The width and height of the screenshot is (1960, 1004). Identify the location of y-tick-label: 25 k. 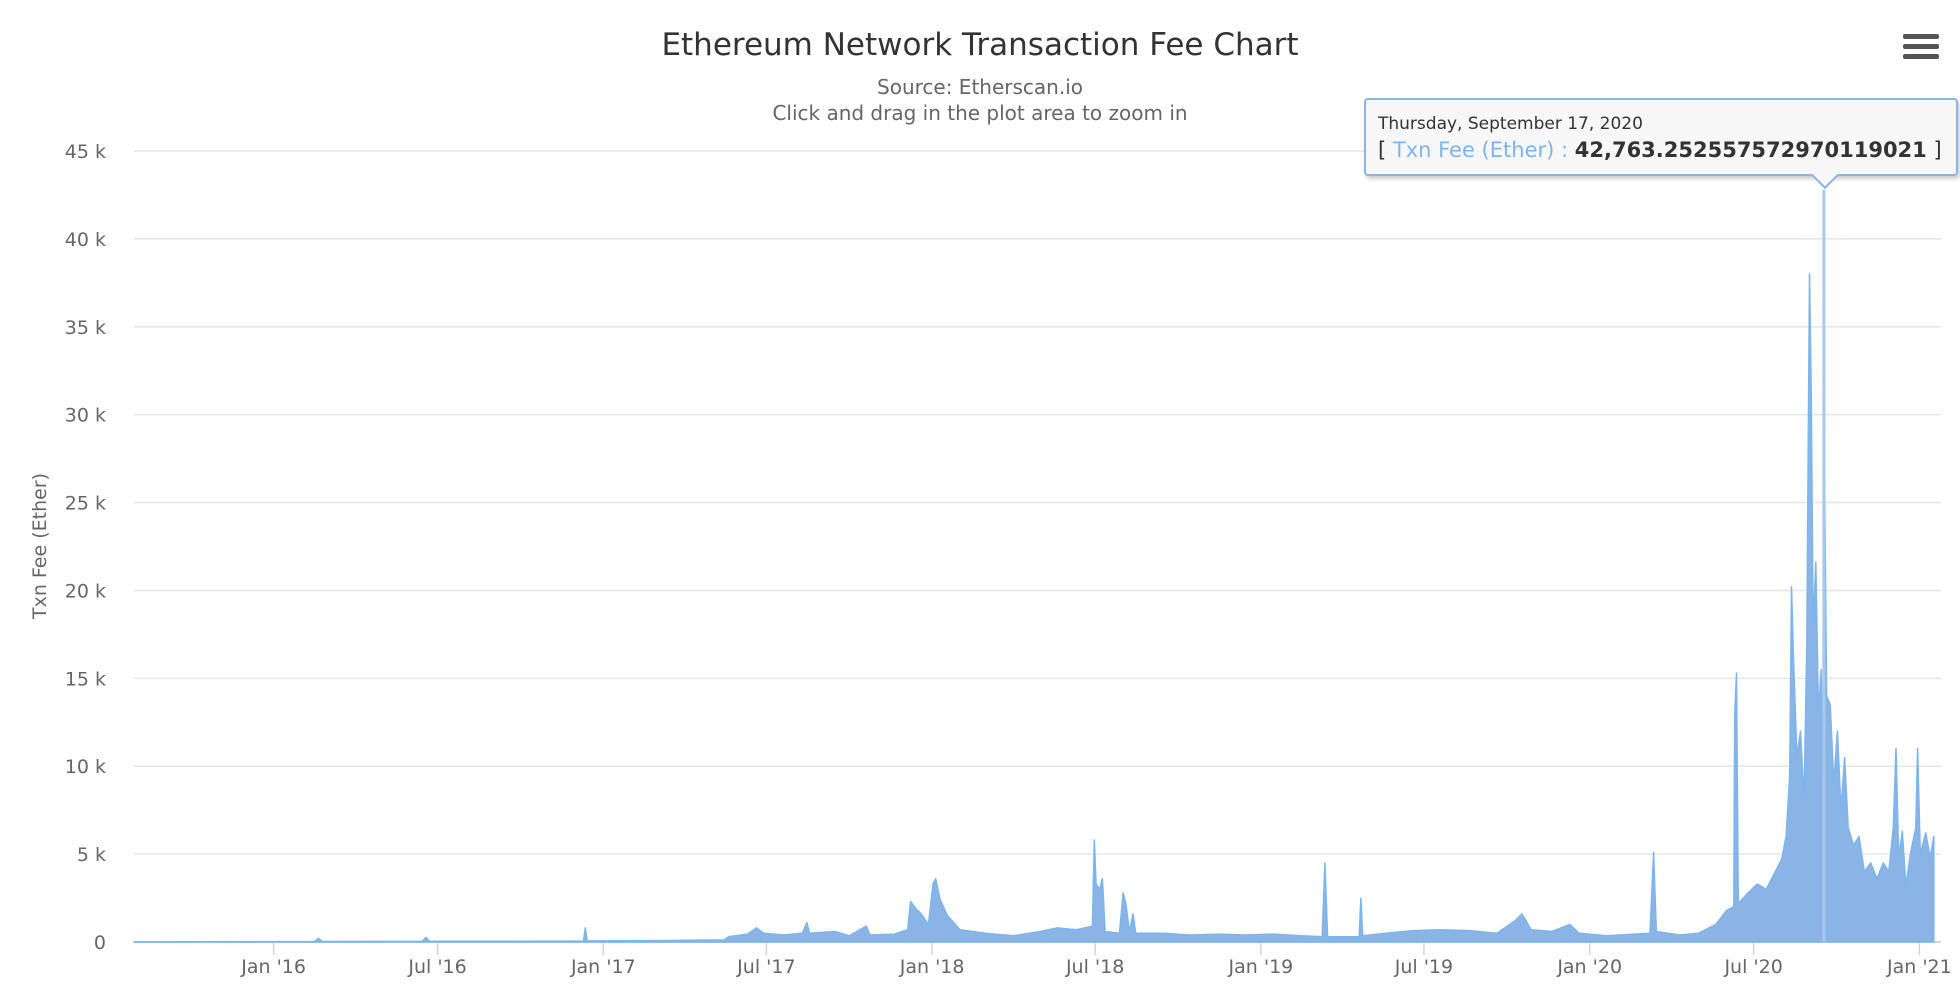
(85, 504).